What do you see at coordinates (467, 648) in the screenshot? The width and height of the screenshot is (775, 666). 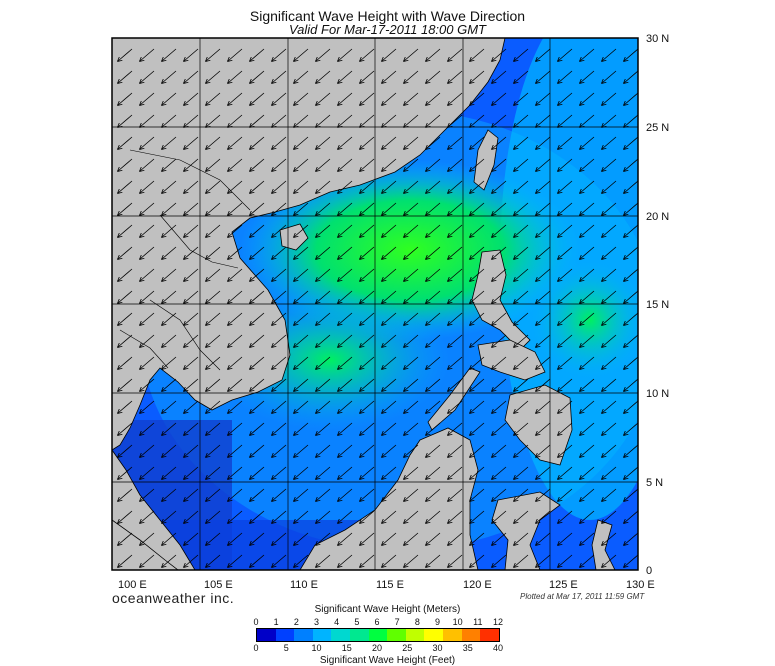 I see `legend-feet-tick: 35` at bounding box center [467, 648].